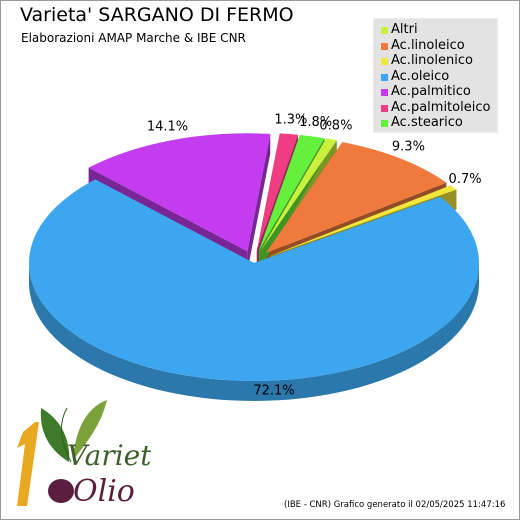 Image resolution: width=520 pixels, height=520 pixels. Describe the element at coordinates (61, 491) in the screenshot. I see `olive-icon` at that location.